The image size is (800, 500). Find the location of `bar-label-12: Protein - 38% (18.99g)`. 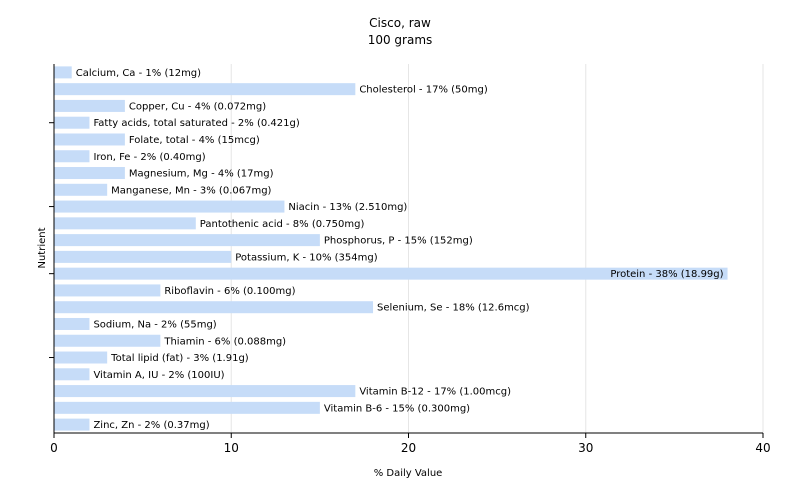

bar-label-12: Protein - 38% (18.99g) is located at coordinates (666, 274).